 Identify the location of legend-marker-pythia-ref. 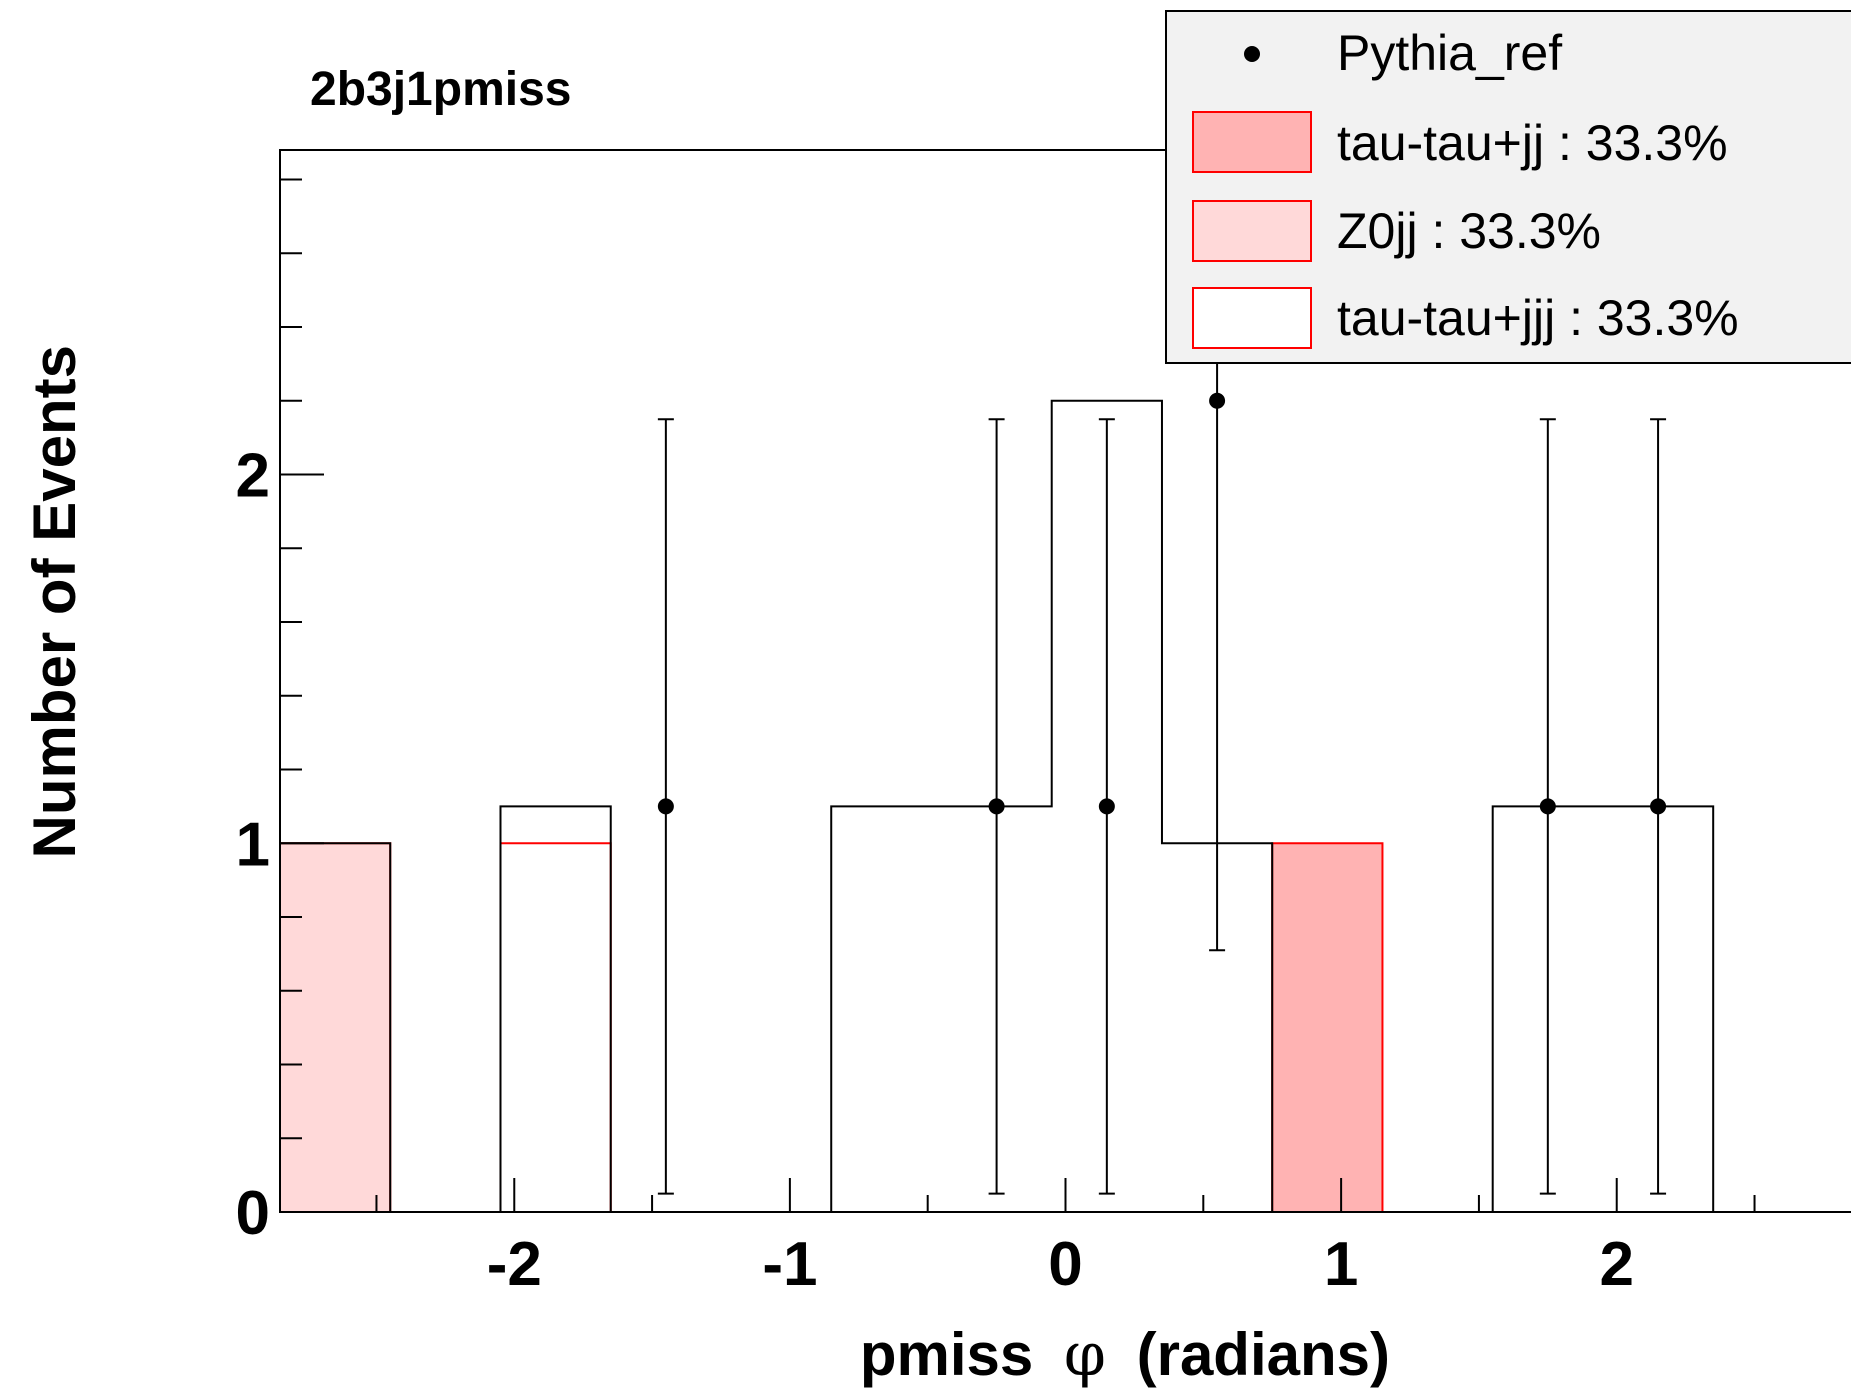
(1252, 54).